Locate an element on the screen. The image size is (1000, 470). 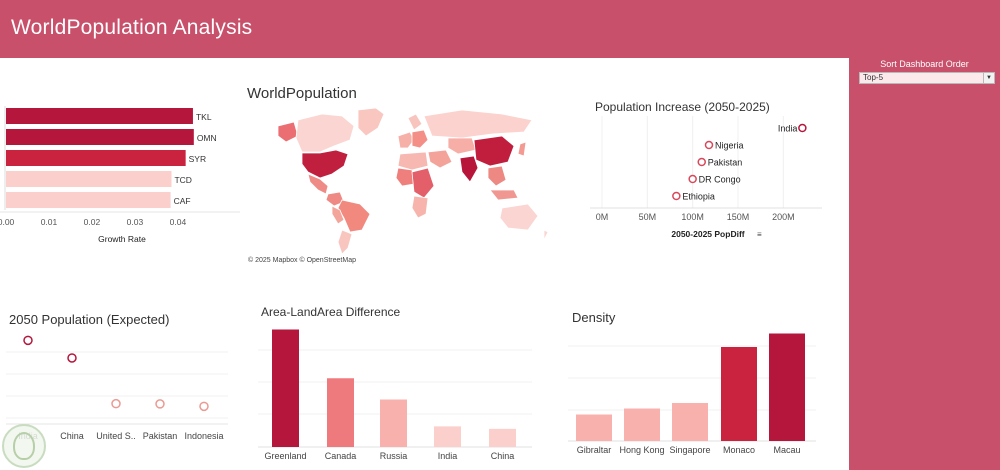
map-country-scandinavia is located at coordinates (415, 122).